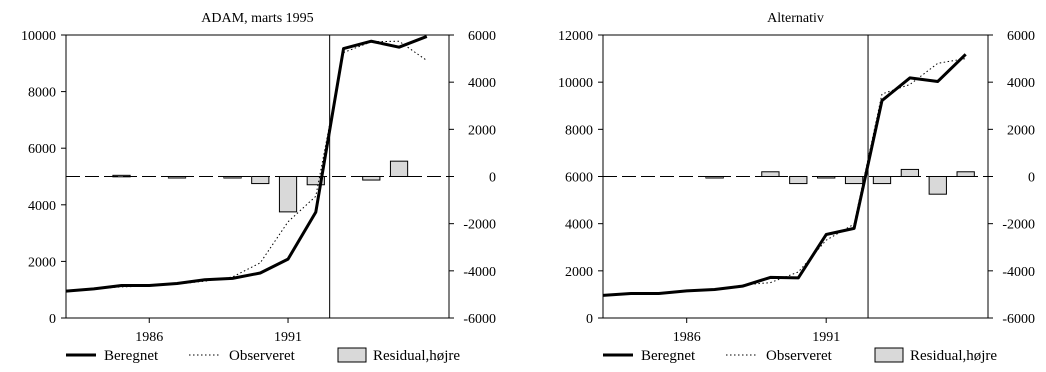 The image size is (1046, 372). Describe the element at coordinates (575, 36) in the screenshot. I see `y-tick-label: 12000` at that location.